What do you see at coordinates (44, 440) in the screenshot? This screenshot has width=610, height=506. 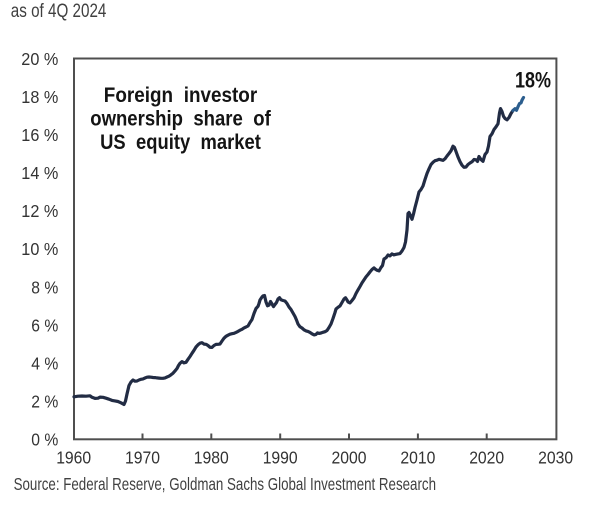 I see `svg-text: 0 %` at bounding box center [44, 440].